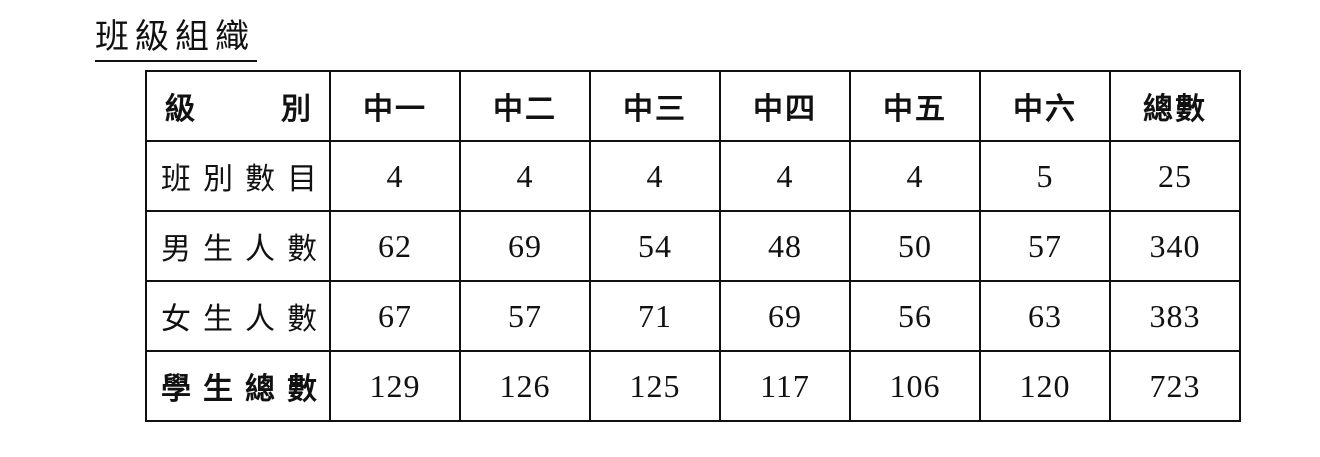 The width and height of the screenshot is (1320, 457). What do you see at coordinates (1045, 386) in the screenshot?
I see `value-cell: 120` at bounding box center [1045, 386].